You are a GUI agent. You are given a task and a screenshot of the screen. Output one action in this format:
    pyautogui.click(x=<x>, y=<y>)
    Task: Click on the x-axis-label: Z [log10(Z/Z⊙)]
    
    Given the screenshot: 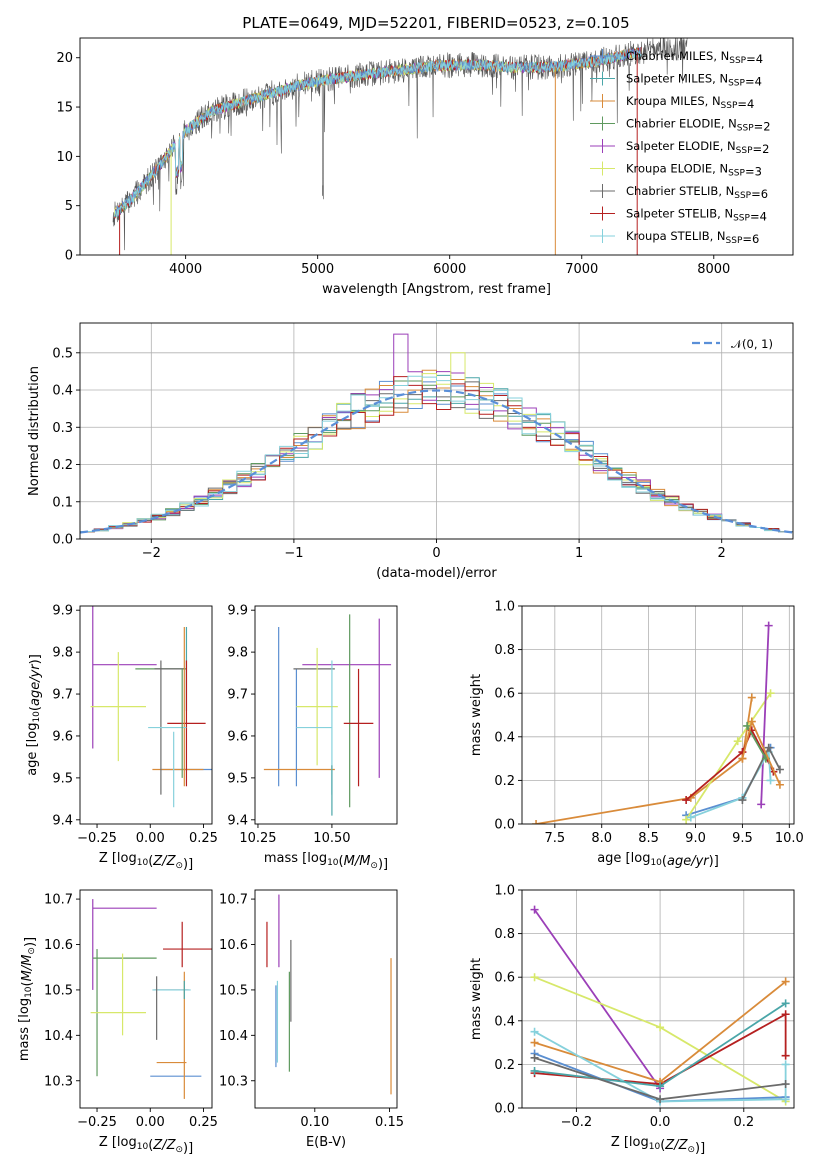 What is the action you would take?
    pyautogui.click(x=658, y=1145)
    